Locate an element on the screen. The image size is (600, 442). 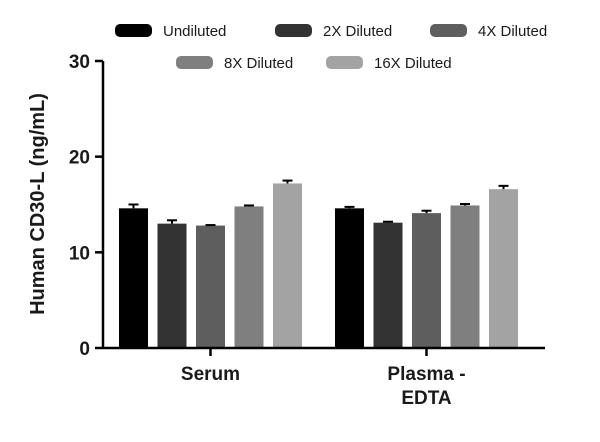
legend-item: 16X Diluted is located at coordinates (389, 63).